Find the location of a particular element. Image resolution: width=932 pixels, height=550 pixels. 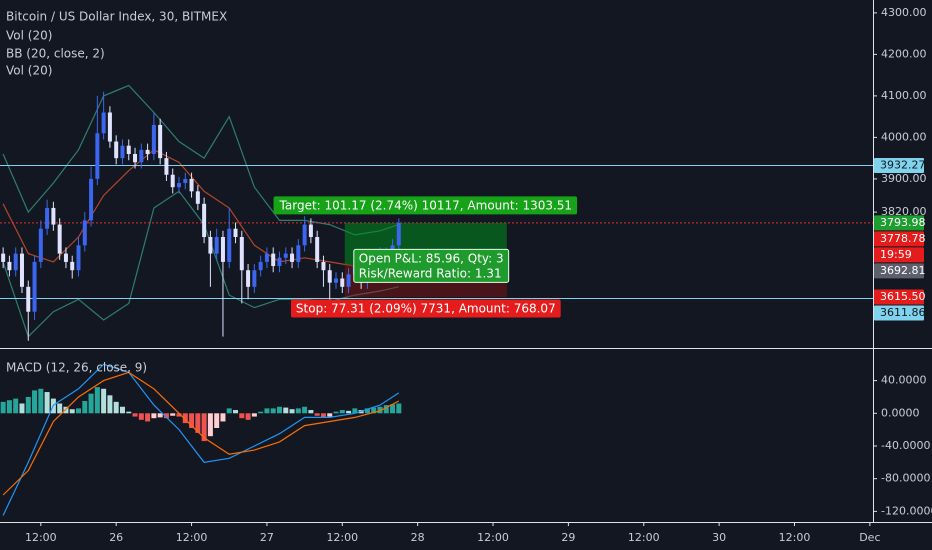

macd-title: MACD (12, 26, close, 9) is located at coordinates (76, 368).